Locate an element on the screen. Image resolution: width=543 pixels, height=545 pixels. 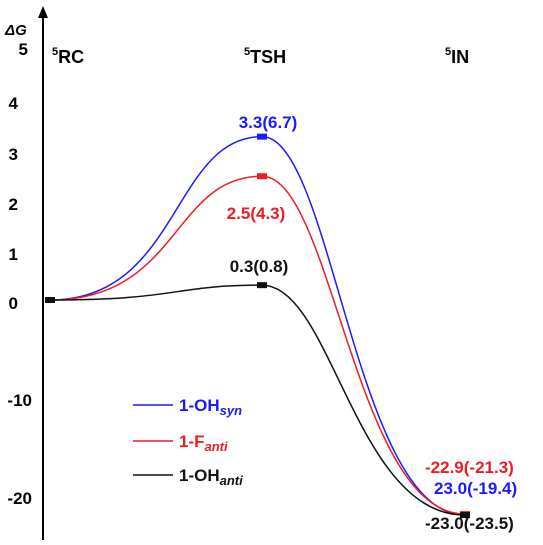
legend-entry-ohanti: 1-OHanti is located at coordinates (211, 477).